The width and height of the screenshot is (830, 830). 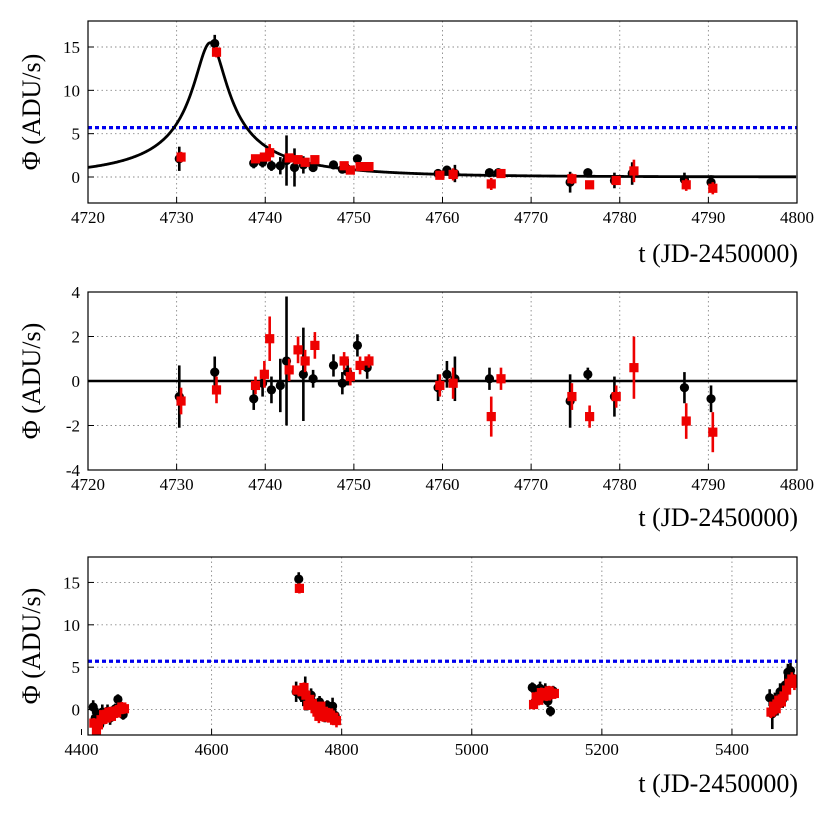 What do you see at coordinates (76, 337) in the screenshot?
I see `y-tick-label: 2` at bounding box center [76, 337].